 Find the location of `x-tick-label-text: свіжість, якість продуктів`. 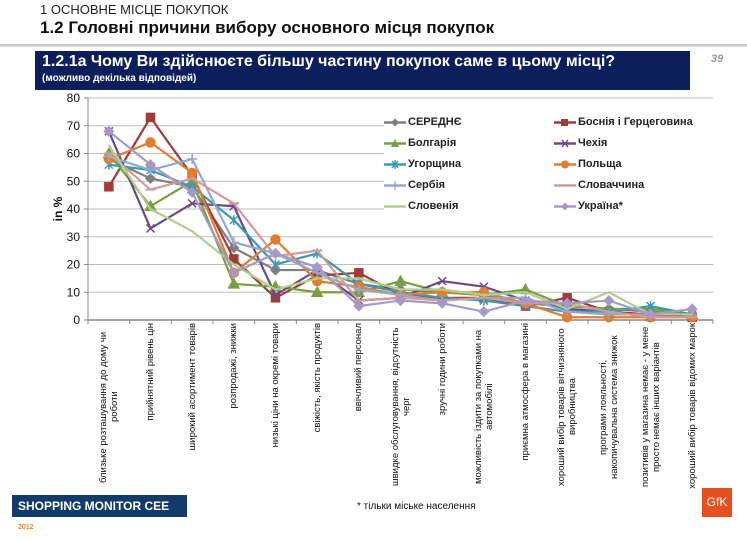

x-tick-label-text: свіжість, якість продуктів is located at coordinates (317, 378).